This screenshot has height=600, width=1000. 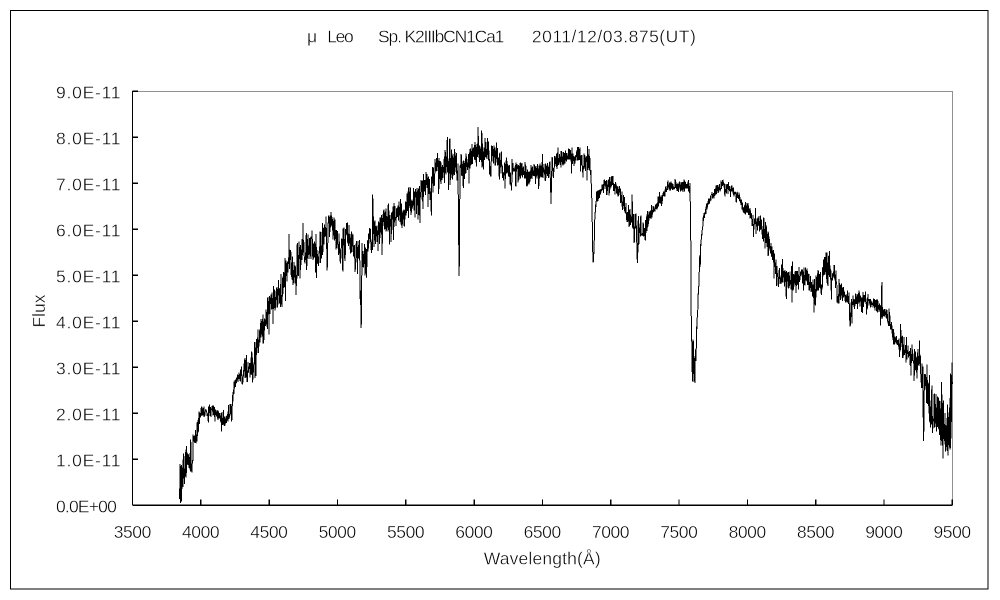 What do you see at coordinates (884, 532) in the screenshot?
I see `svg-text: 9000` at bounding box center [884, 532].